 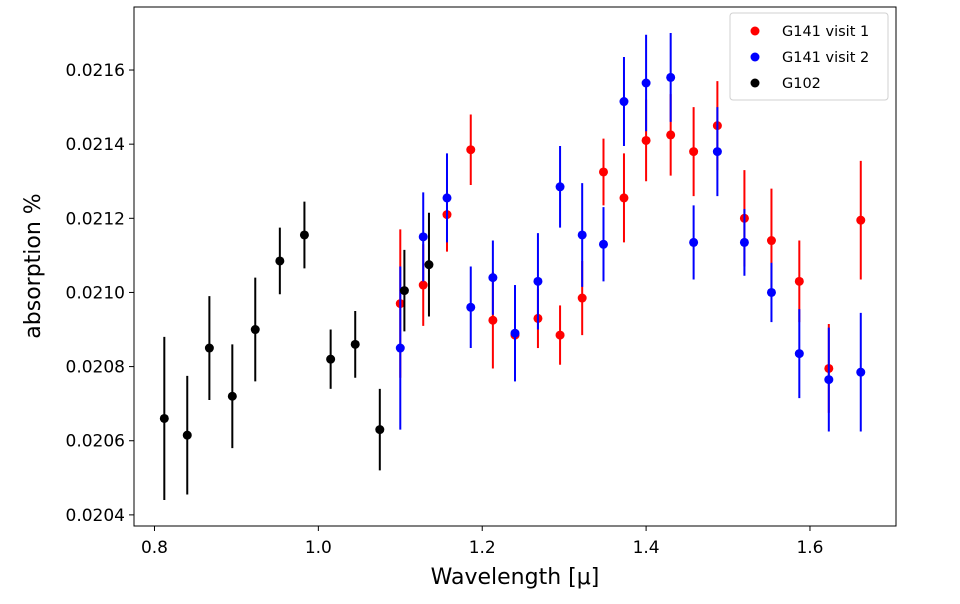 I want to click on y-tick-label: 0.0208, so click(x=95, y=368).